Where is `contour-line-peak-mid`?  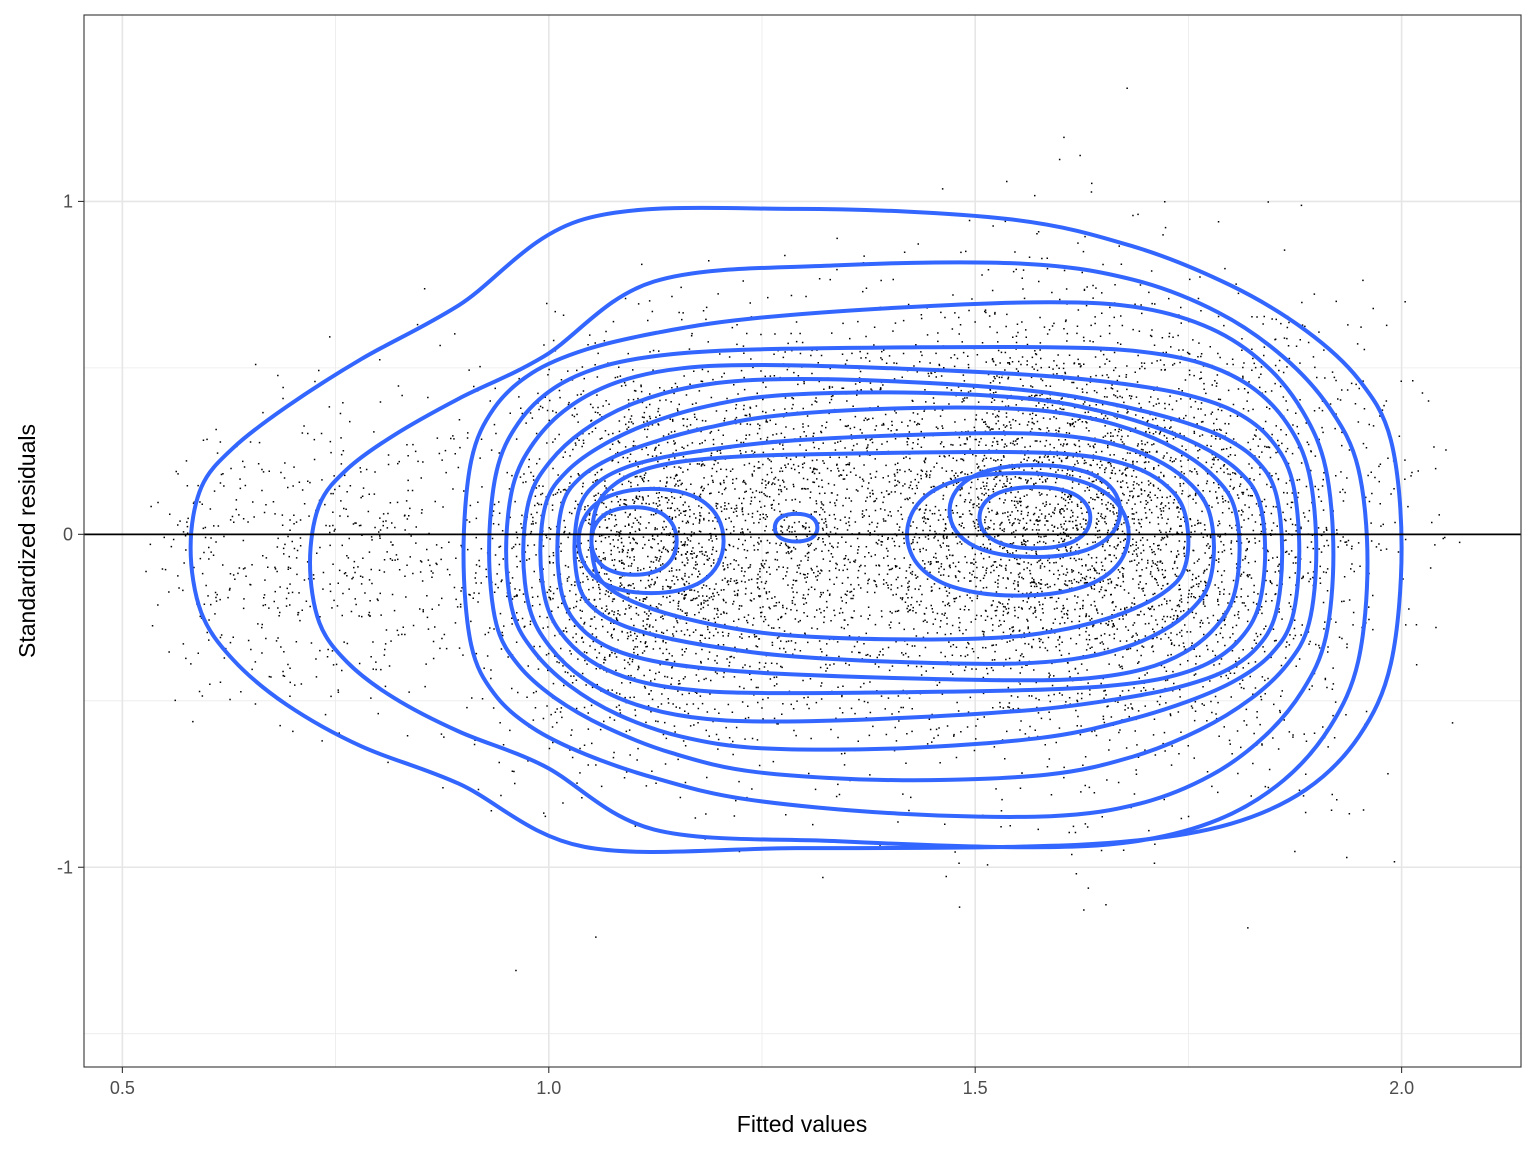 contour-line-peak-mid is located at coordinates (796, 527).